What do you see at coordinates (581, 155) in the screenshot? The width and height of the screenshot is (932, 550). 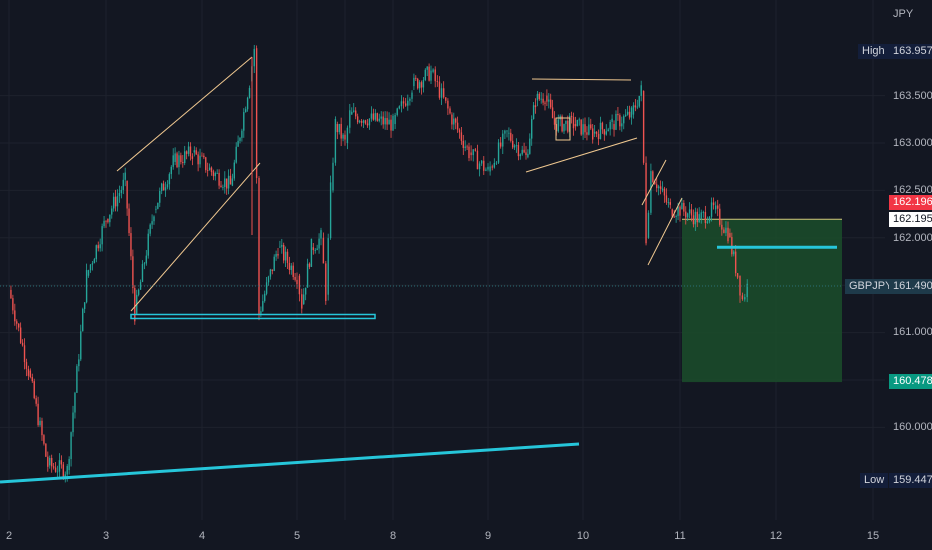 I see `flag-bottom-line` at bounding box center [581, 155].